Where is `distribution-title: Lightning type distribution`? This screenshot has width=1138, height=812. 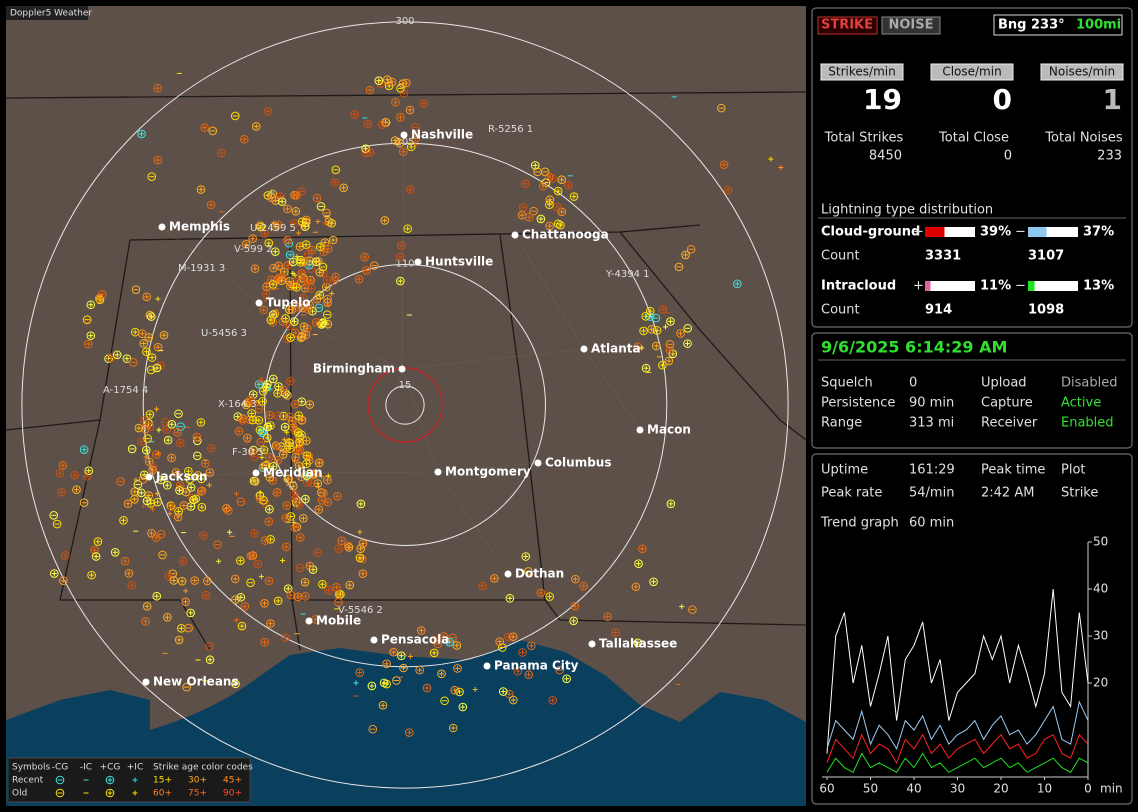 distribution-title: Lightning type distribution is located at coordinates (907, 210).